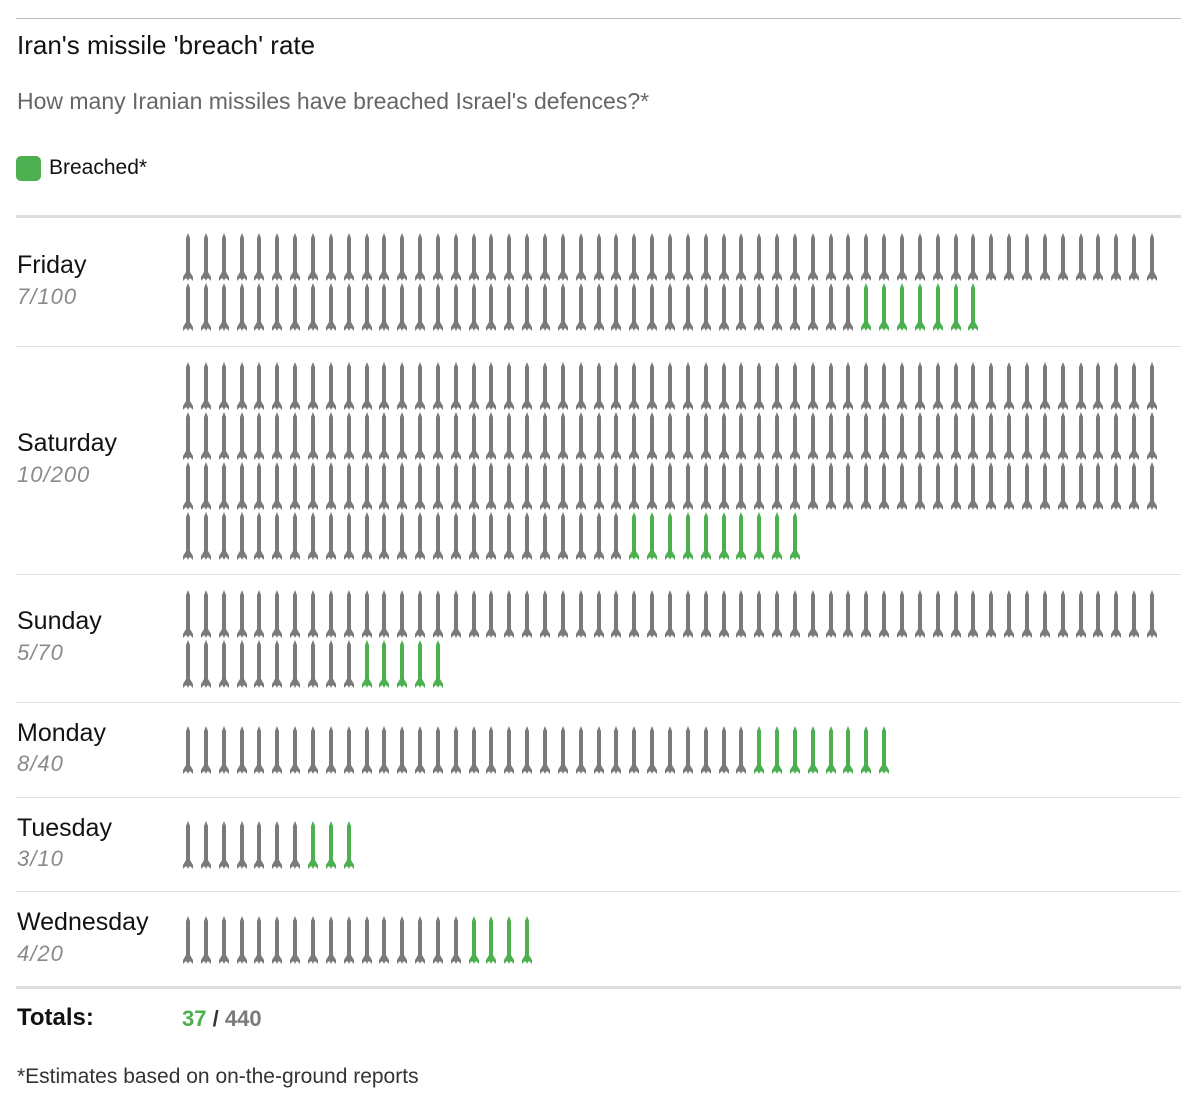 Image resolution: width=1200 pixels, height=1103 pixels. What do you see at coordinates (47, 296) in the screenshot?
I see `day-count: 7/100` at bounding box center [47, 296].